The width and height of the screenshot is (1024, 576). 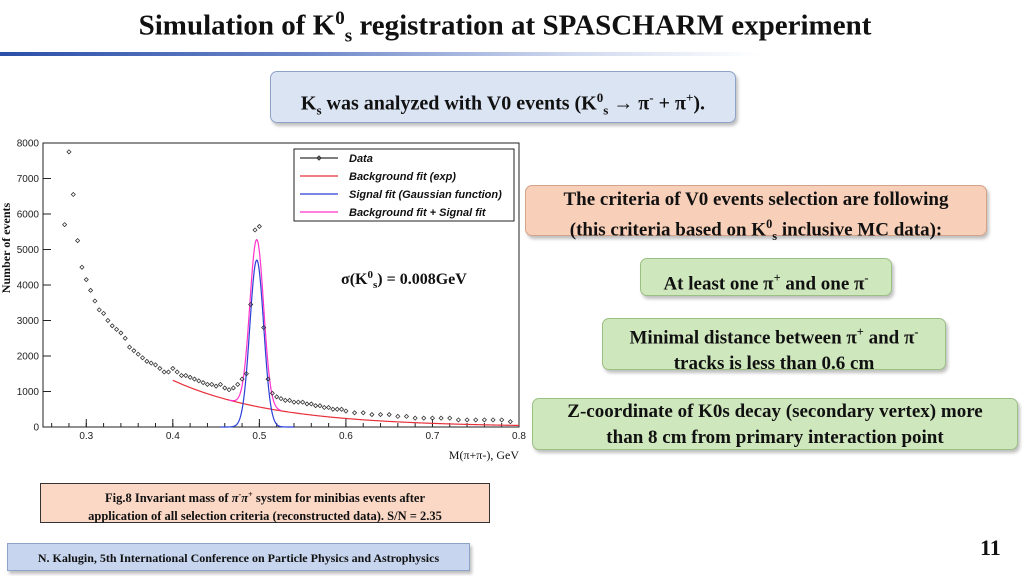 What do you see at coordinates (28, 321) in the screenshot?
I see `y-tick-label: 3000` at bounding box center [28, 321].